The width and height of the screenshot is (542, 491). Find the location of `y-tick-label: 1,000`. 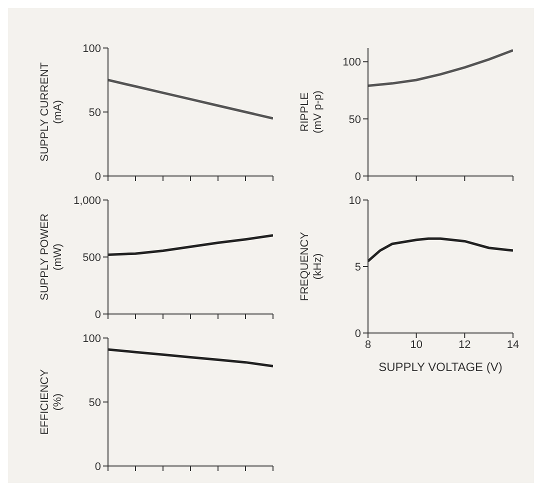

y-tick-label: 1,000 is located at coordinates (87, 200).